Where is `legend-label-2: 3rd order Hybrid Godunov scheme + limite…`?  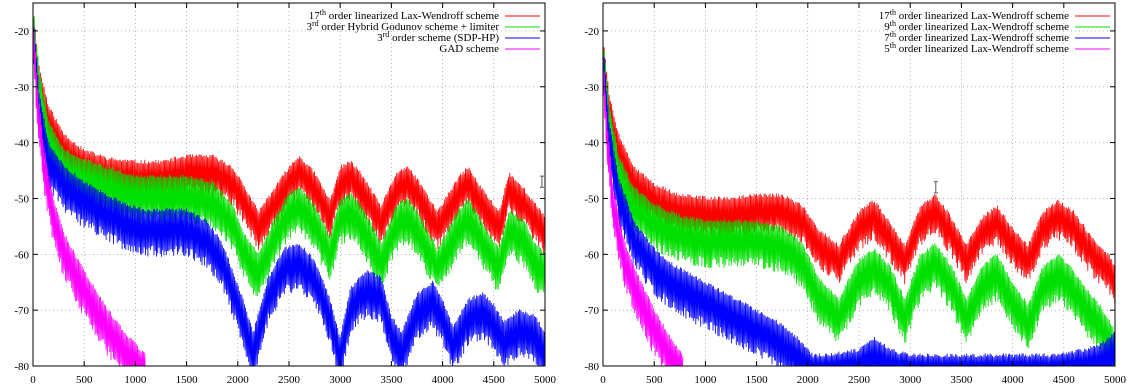
legend-label-2: 3rd order Hybrid Godunov scheme + limite… is located at coordinates (402, 26).